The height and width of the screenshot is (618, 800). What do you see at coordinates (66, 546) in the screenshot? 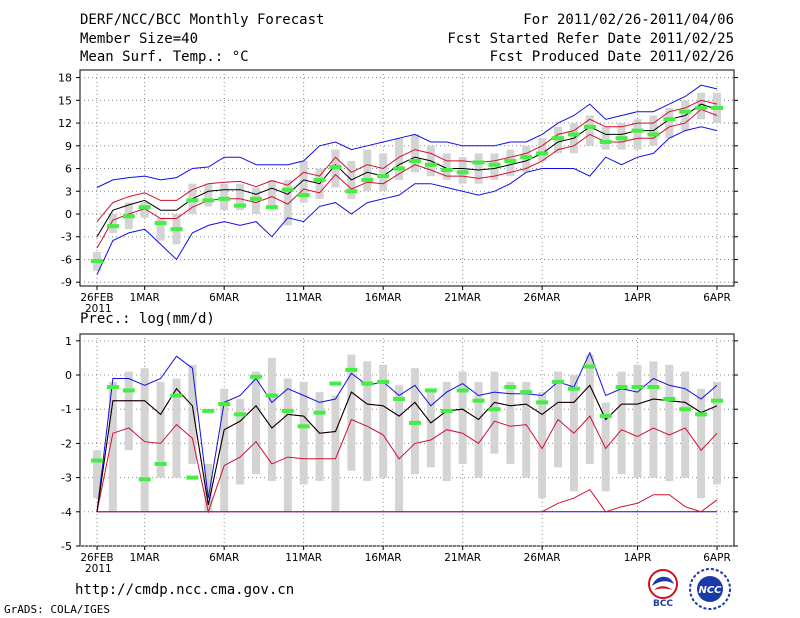
I see `prec-y-tick-label: -5` at bounding box center [66, 546].